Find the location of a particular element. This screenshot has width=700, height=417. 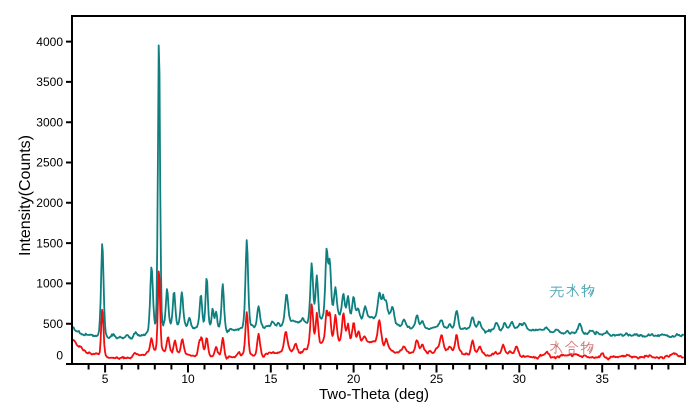

svg-text: 3500 is located at coordinates (49, 82).